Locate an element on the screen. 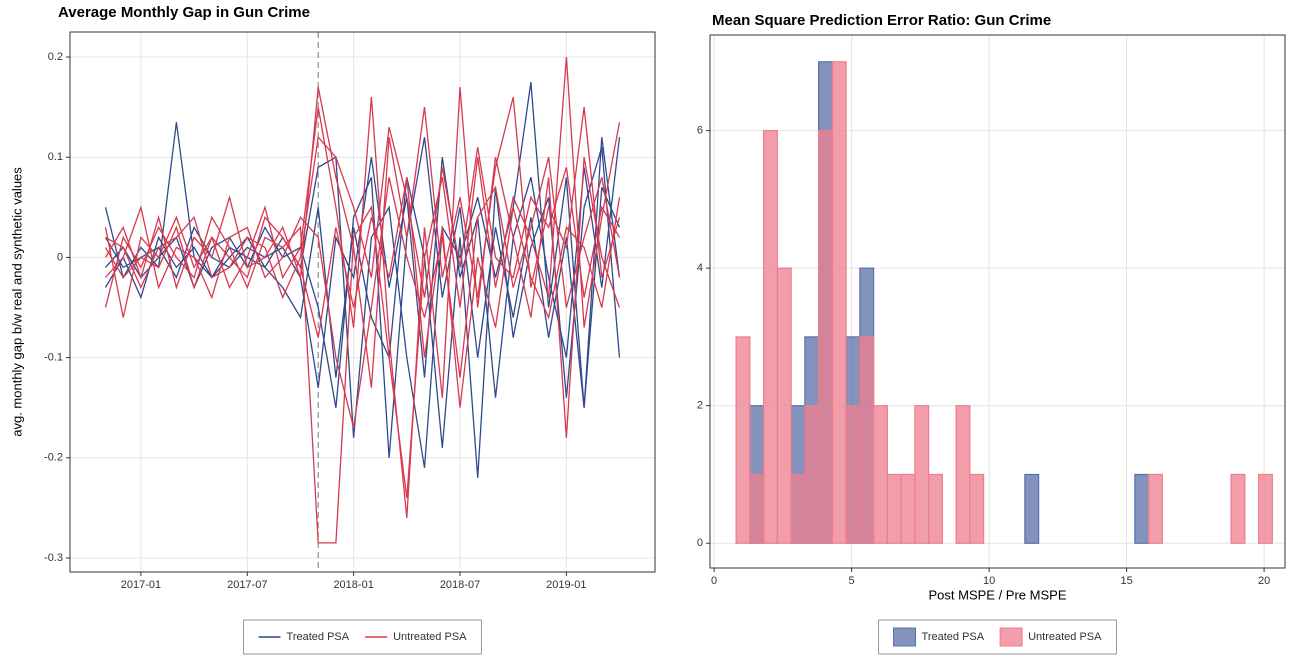 The image size is (1293, 663). x-tick-label: 2017-01 is located at coordinates (141, 585).